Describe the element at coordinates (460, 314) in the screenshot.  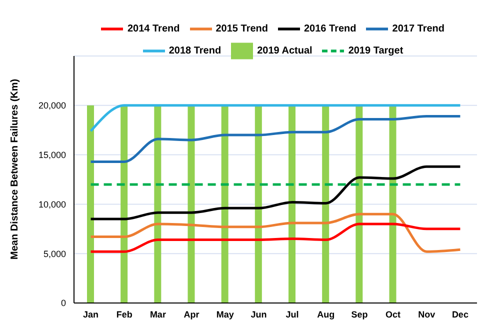
I see `x-tick-label: Dec` at that location.